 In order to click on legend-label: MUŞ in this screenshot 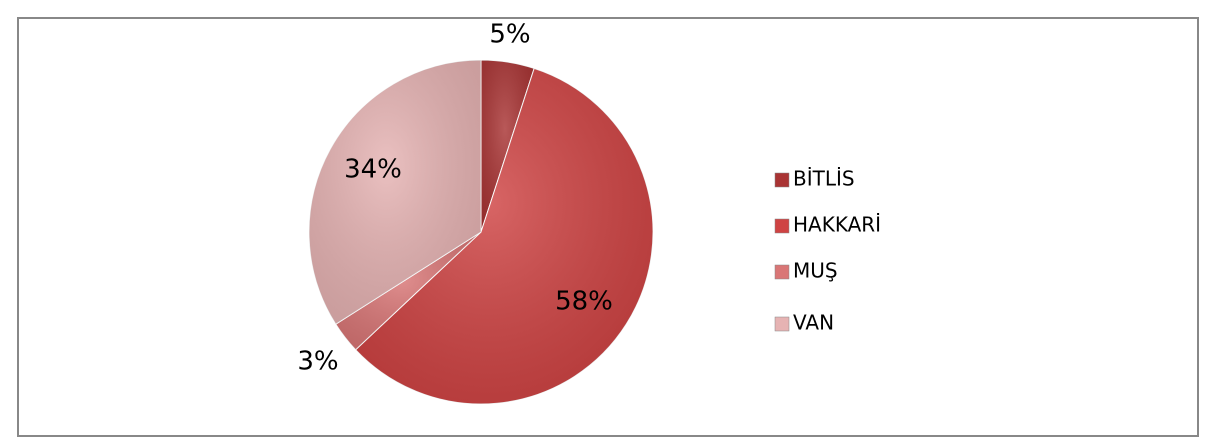, I will do `click(815, 271)`.